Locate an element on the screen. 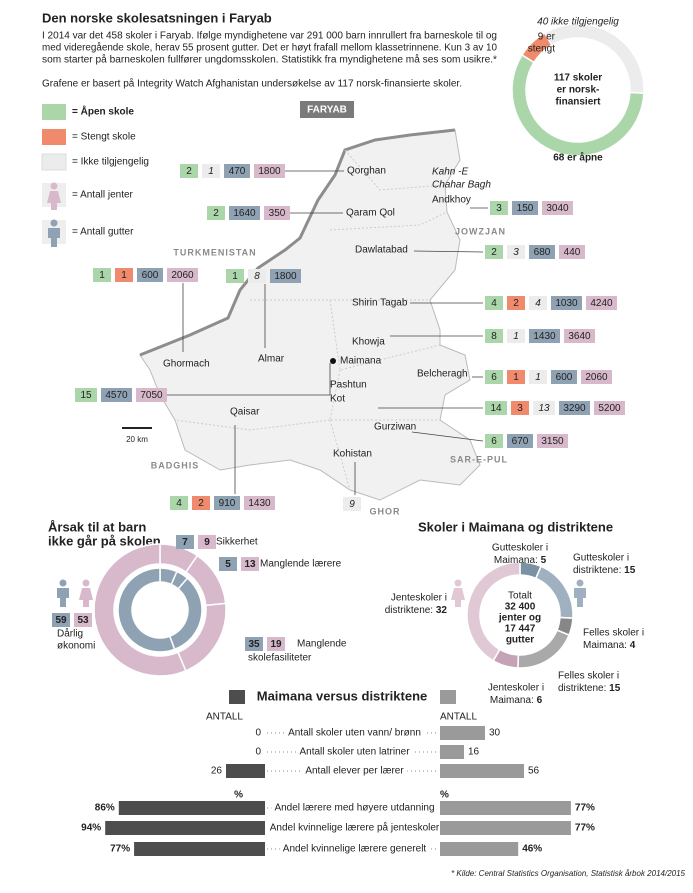 The image size is (693, 893). district-value: 3040 is located at coordinates (557, 208).